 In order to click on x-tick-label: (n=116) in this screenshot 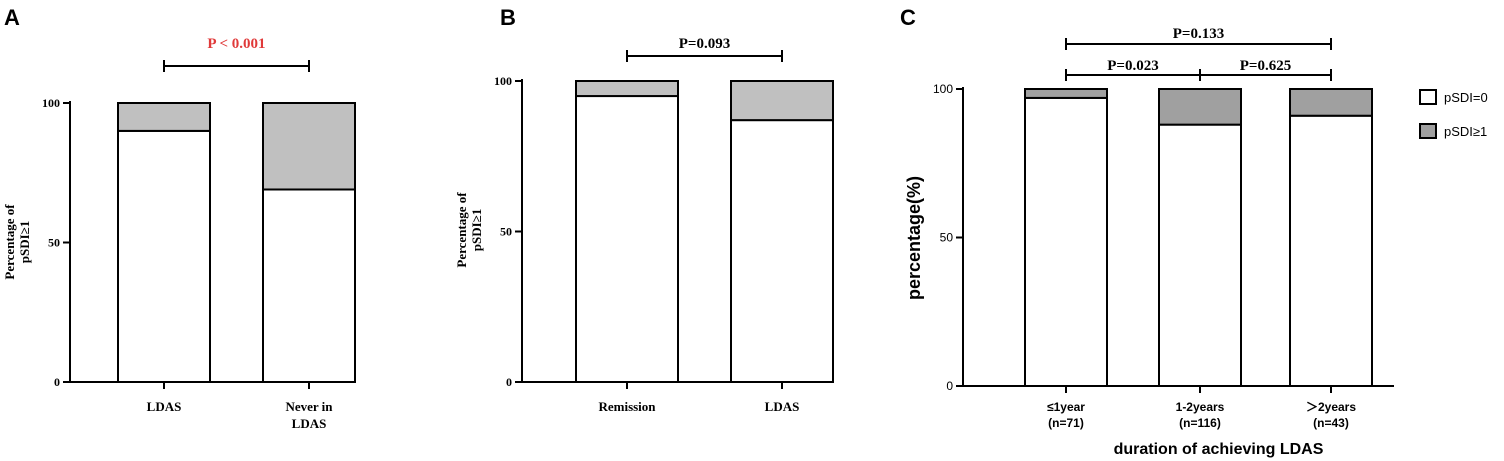, I will do `click(1200, 423)`.